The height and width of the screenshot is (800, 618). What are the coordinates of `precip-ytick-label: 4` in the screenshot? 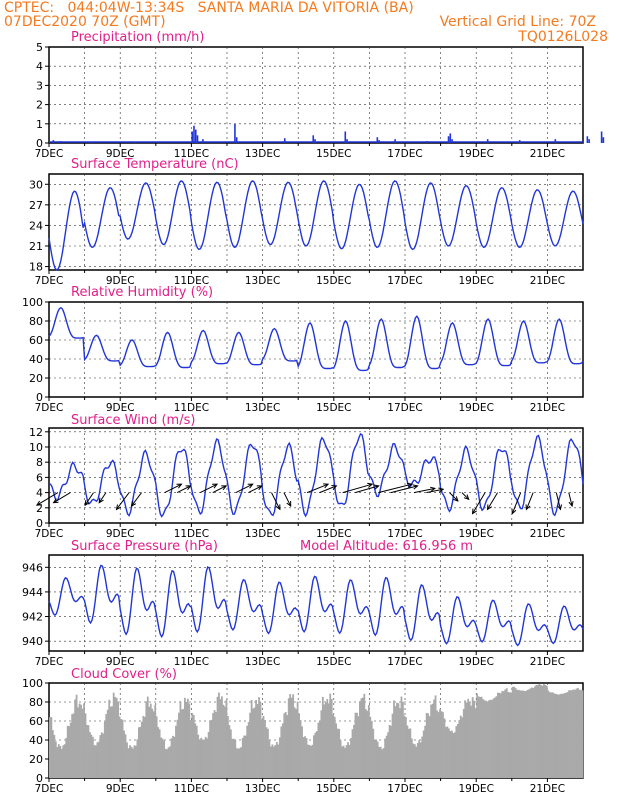 It's located at (39, 66).